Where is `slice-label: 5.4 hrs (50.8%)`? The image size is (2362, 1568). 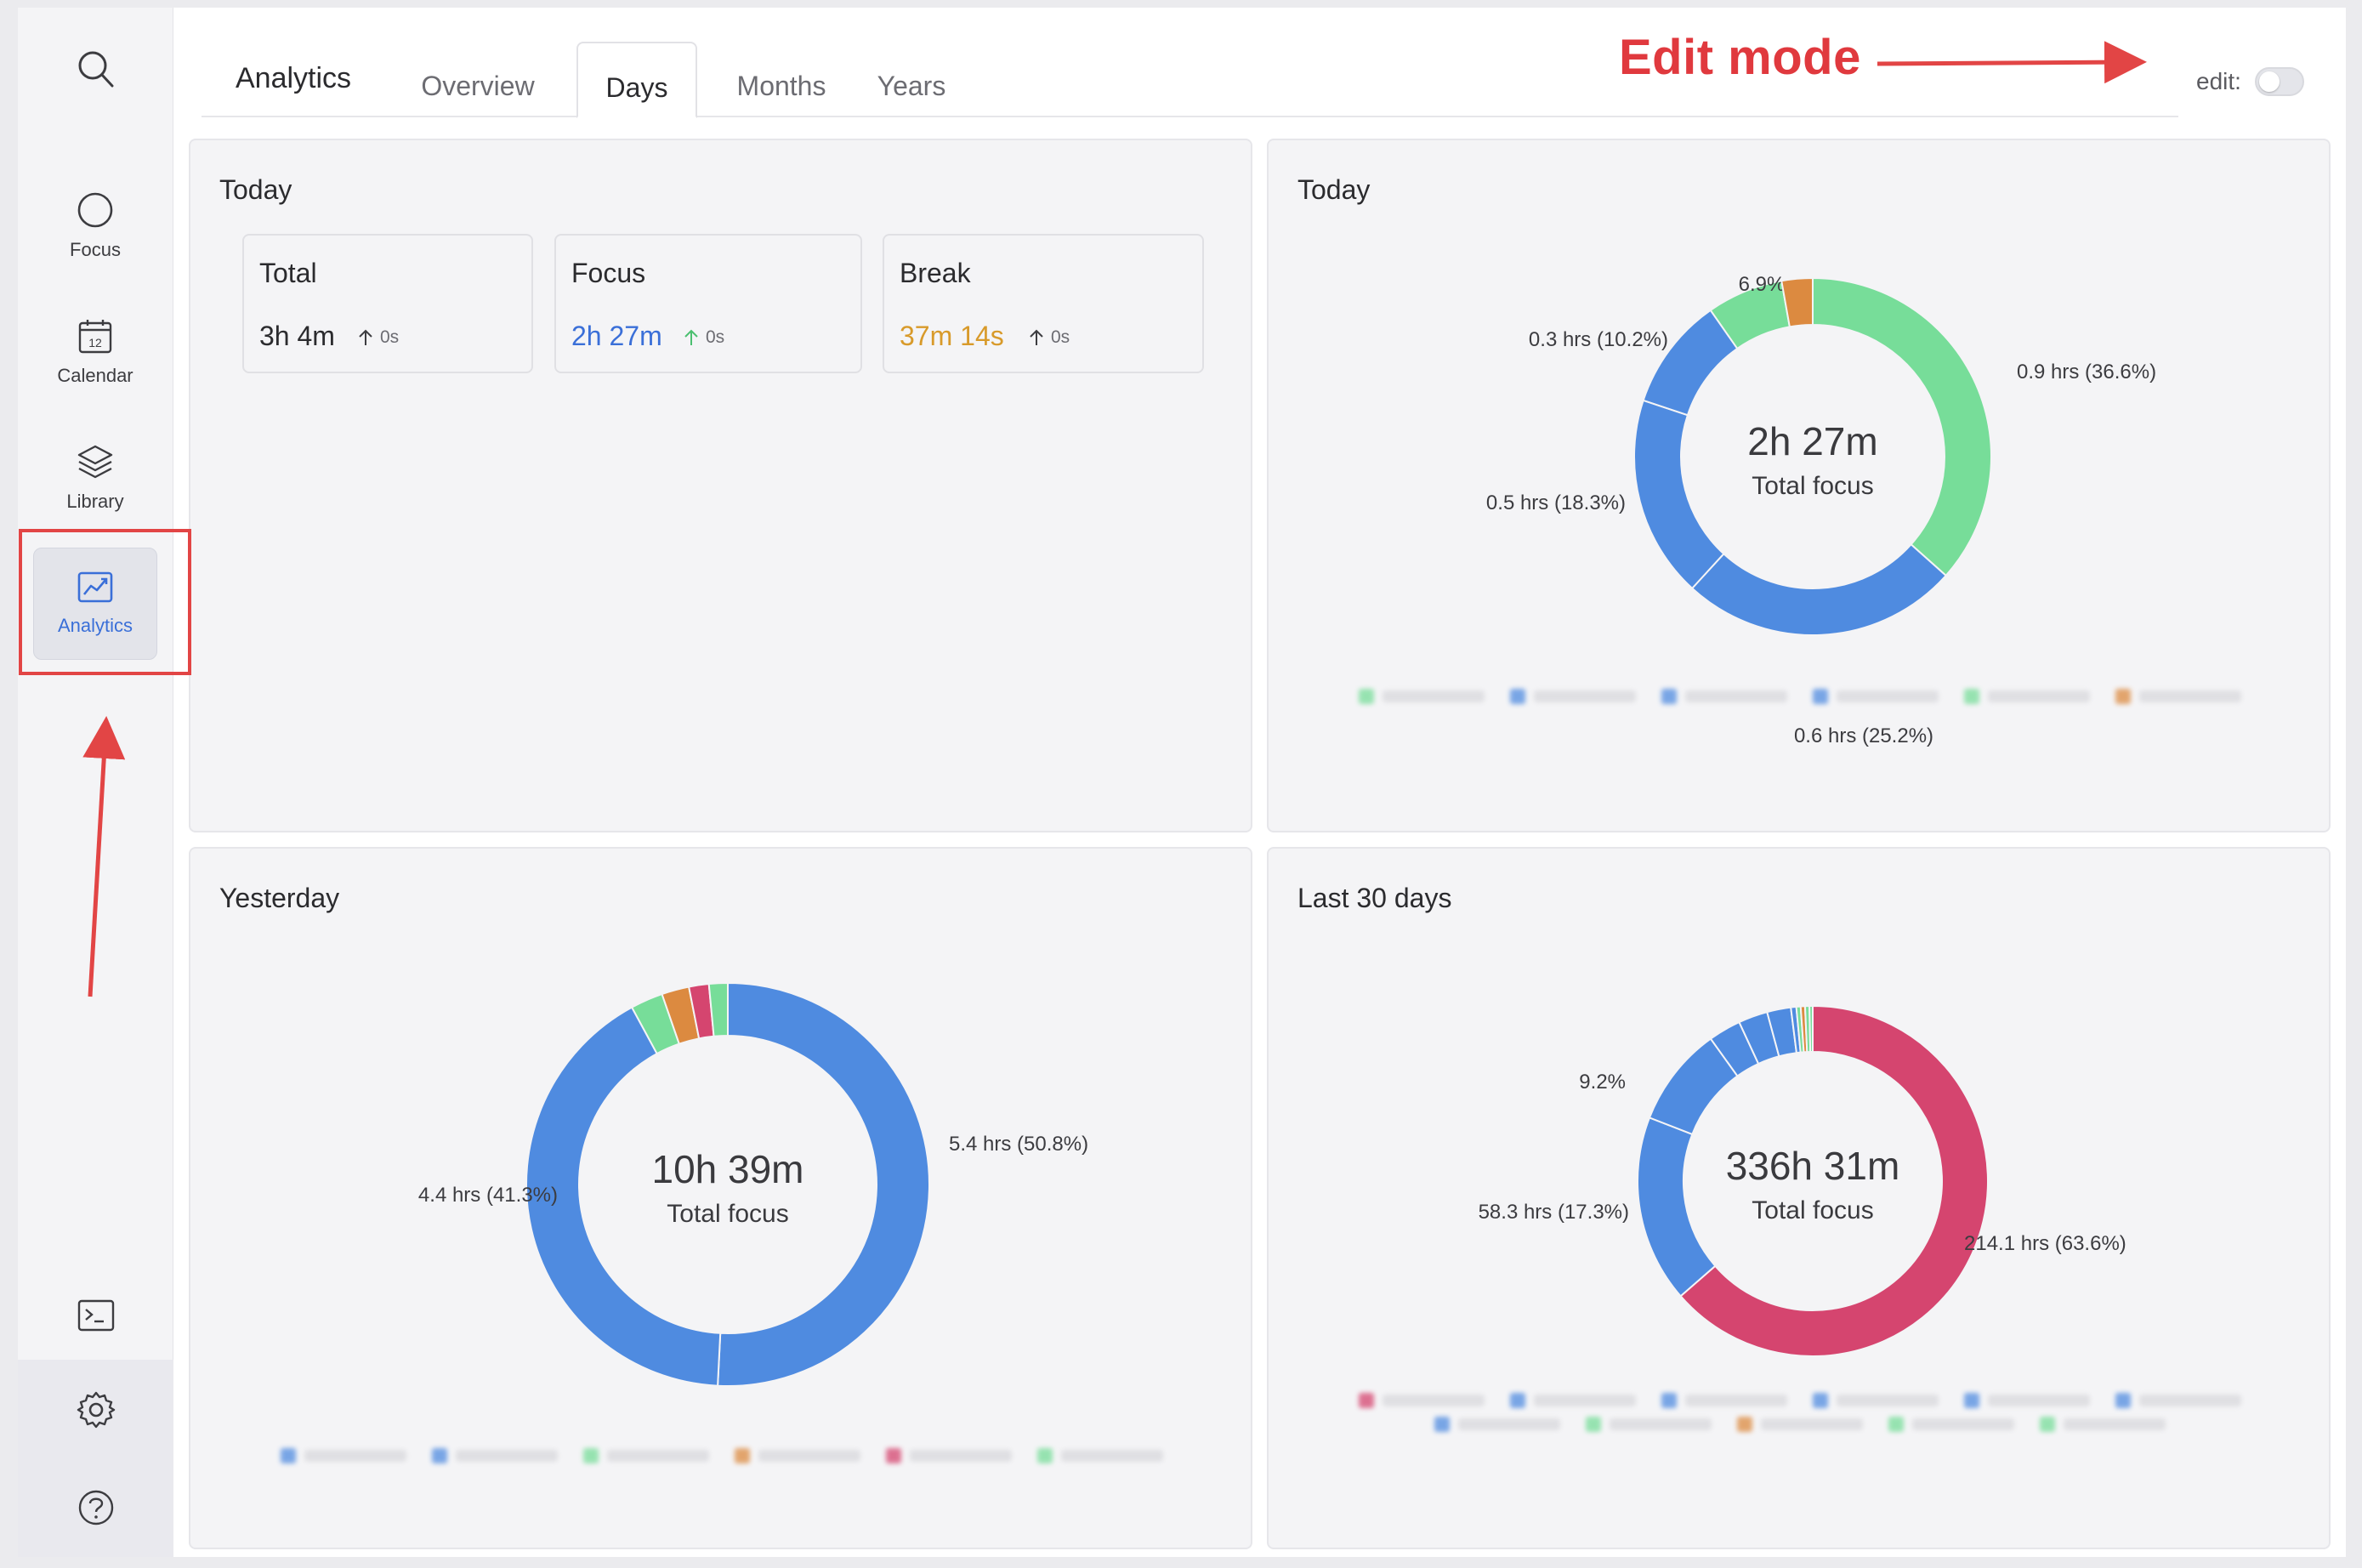
slice-label: 5.4 hrs (50.8%) is located at coordinates (1018, 1144).